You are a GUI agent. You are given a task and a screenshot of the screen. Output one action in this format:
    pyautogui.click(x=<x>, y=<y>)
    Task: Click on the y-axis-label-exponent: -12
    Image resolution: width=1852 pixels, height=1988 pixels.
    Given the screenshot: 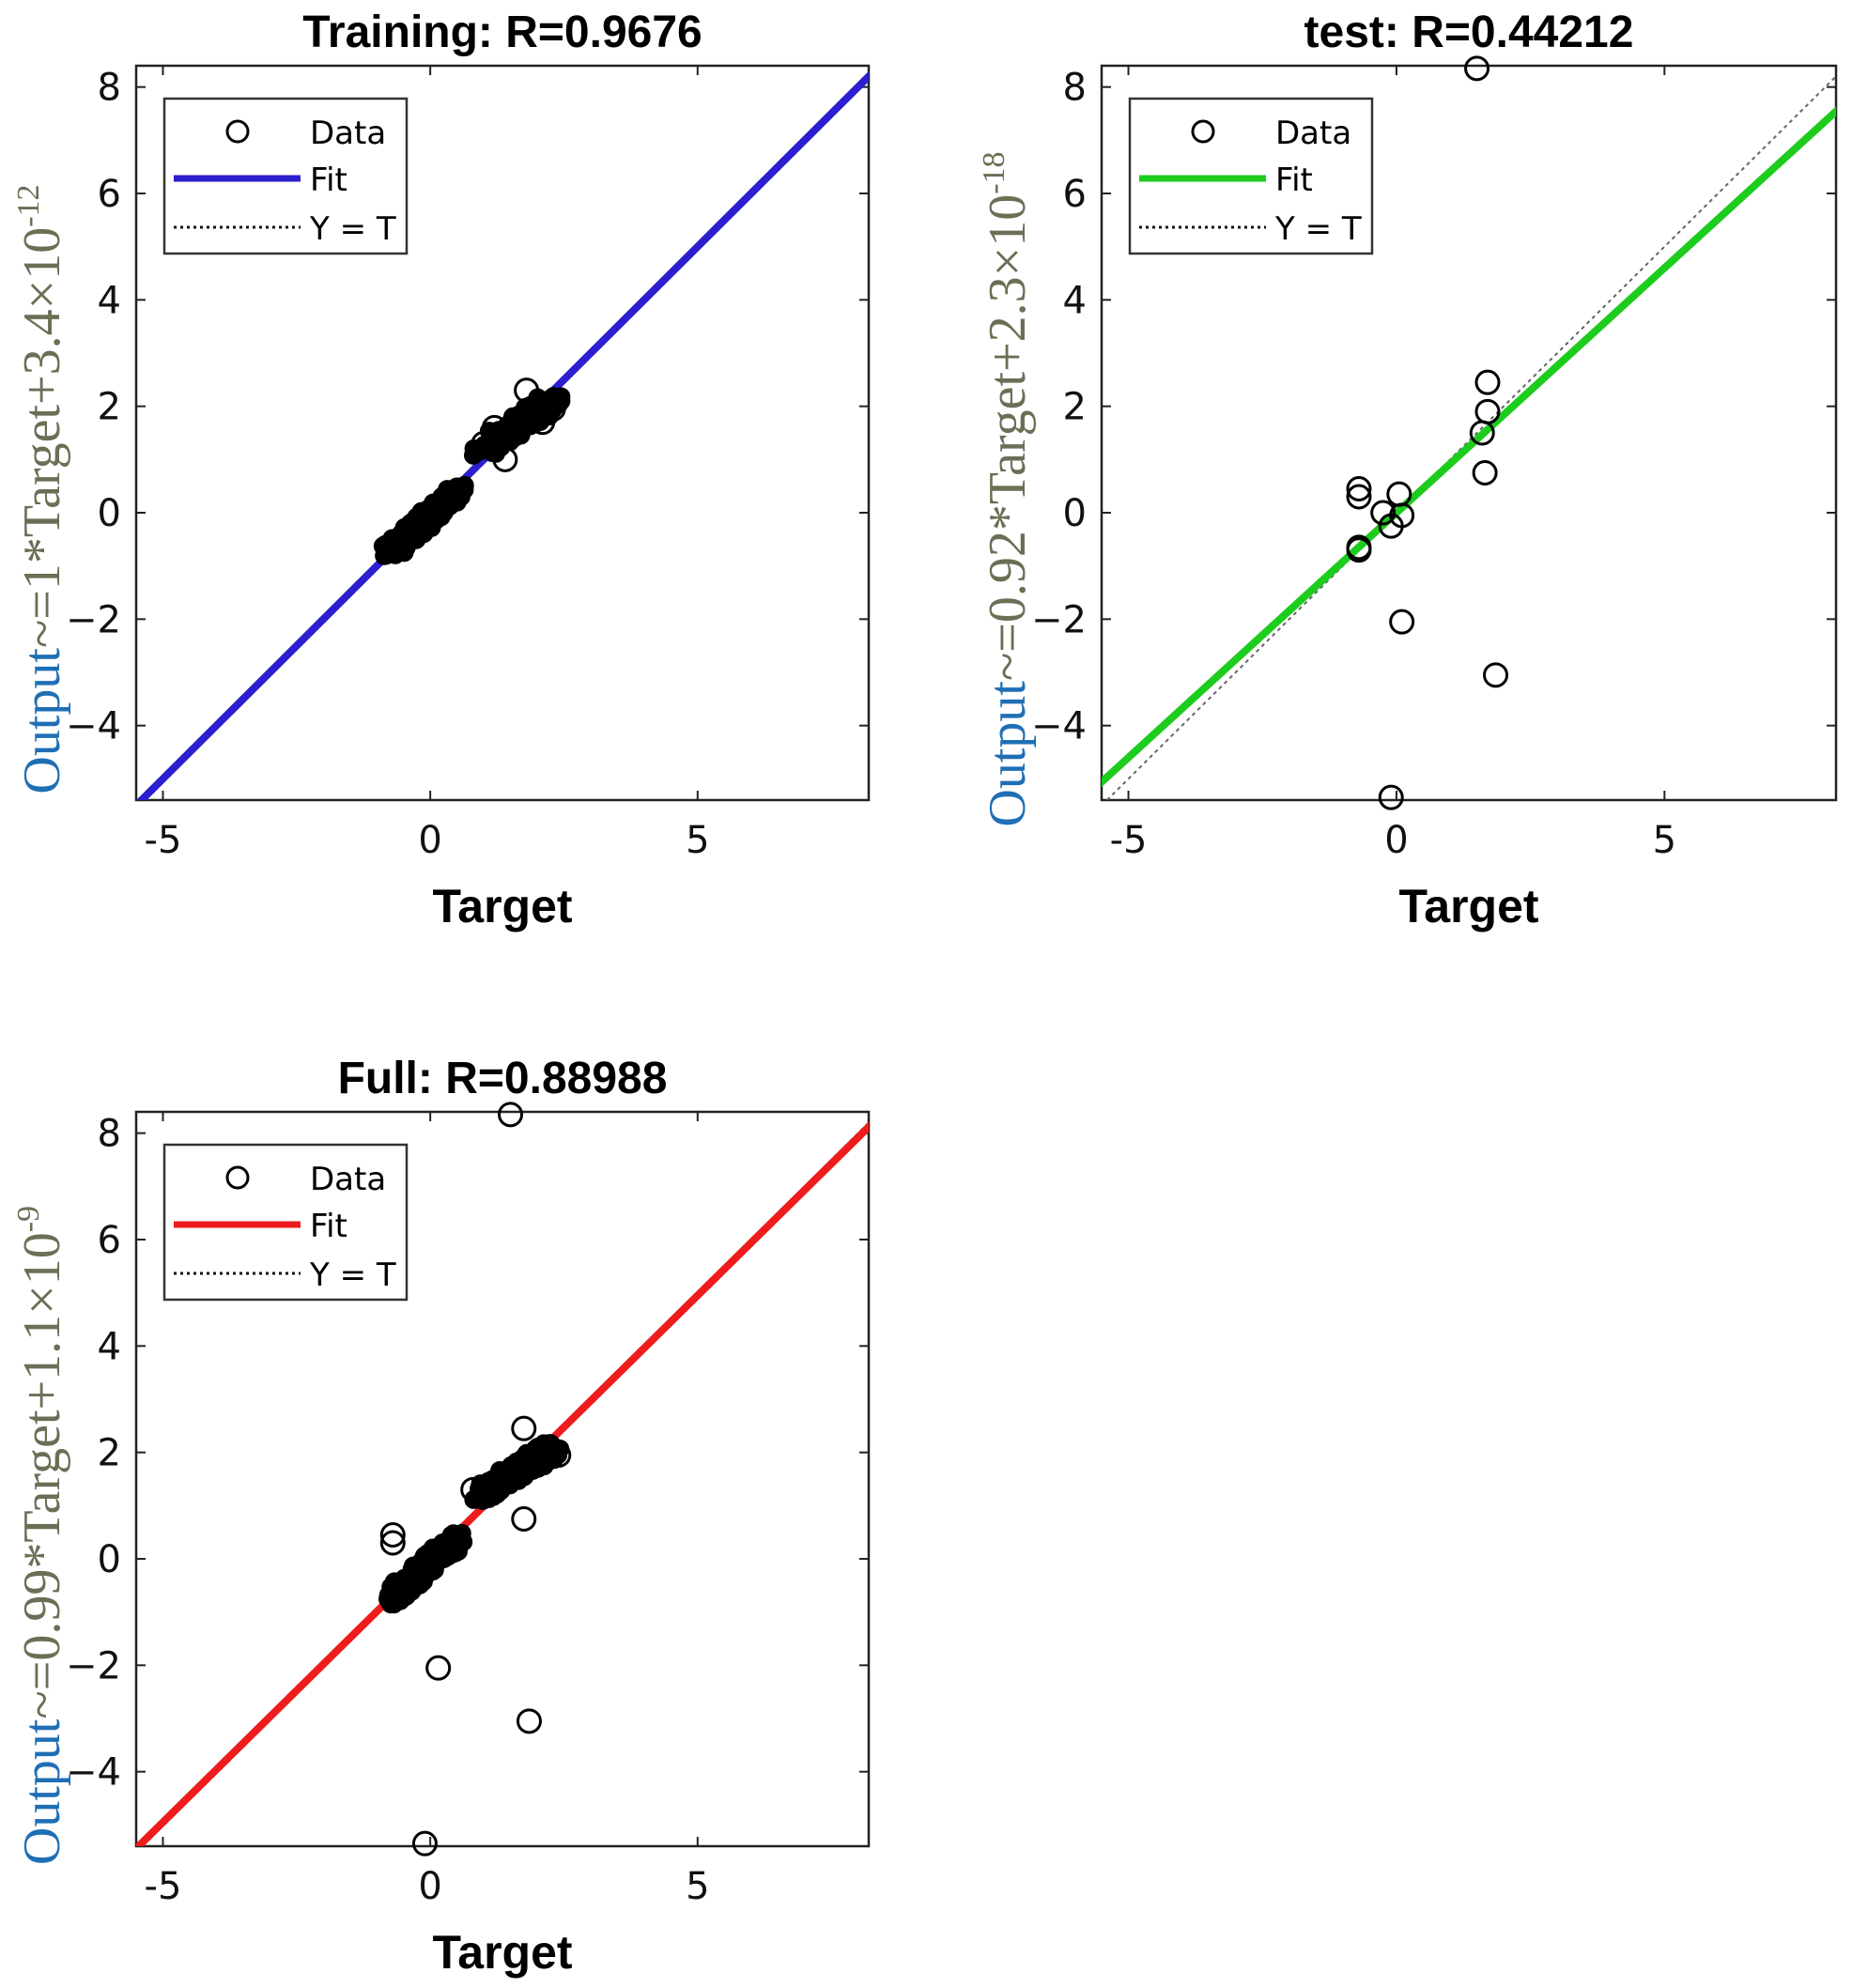 What is the action you would take?
    pyautogui.click(x=28, y=205)
    